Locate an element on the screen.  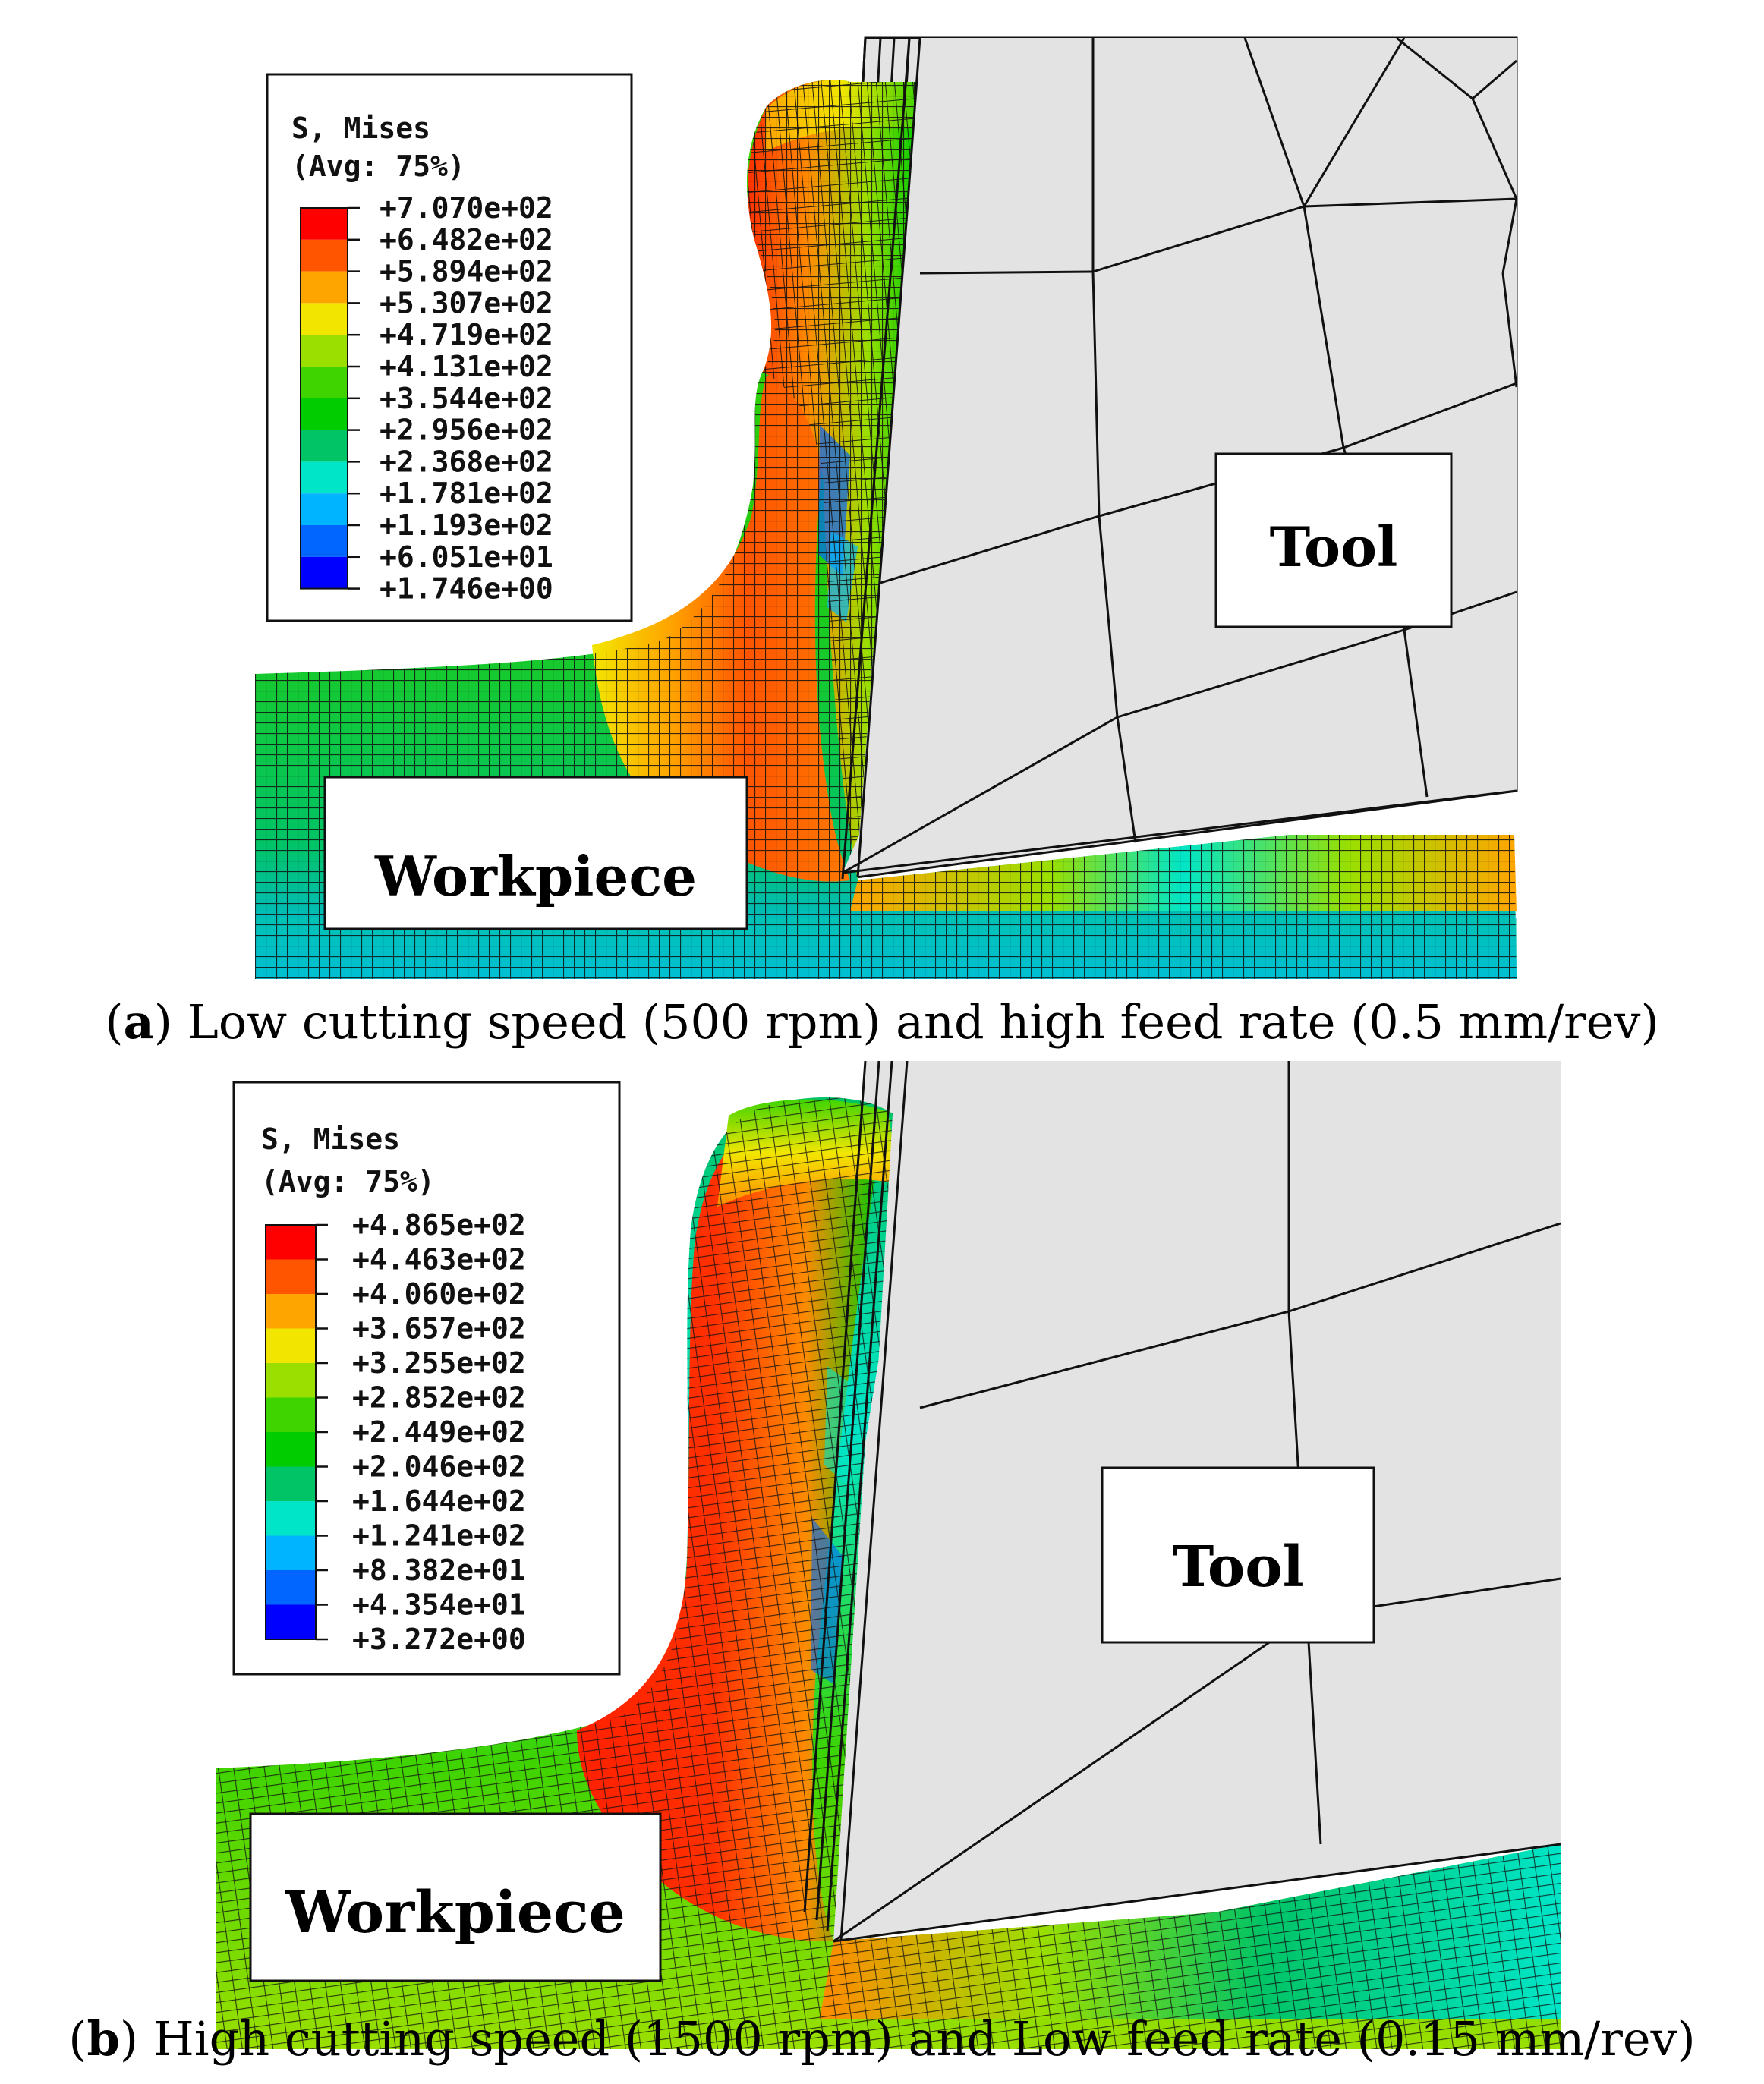
legend-a-value: +5.894e+02 is located at coordinates (466, 271).